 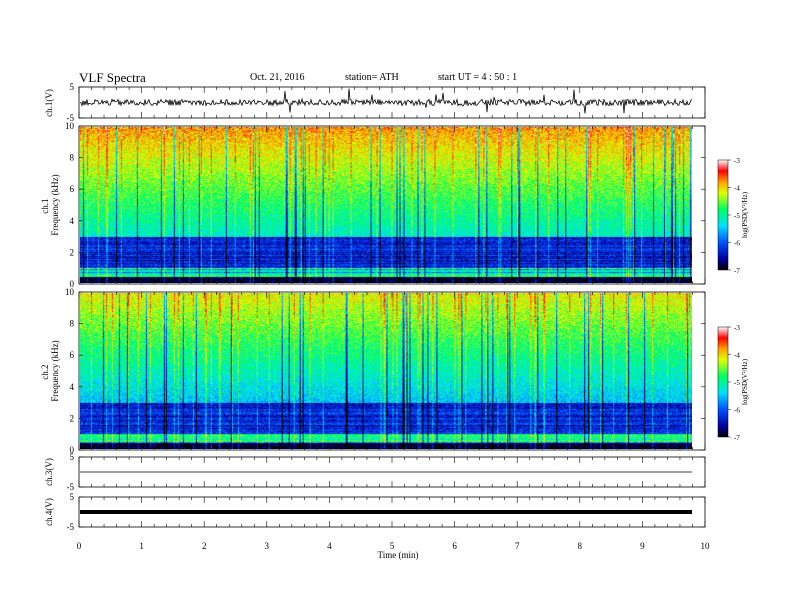 I want to click on x-tick-label: 4, so click(x=329, y=546).